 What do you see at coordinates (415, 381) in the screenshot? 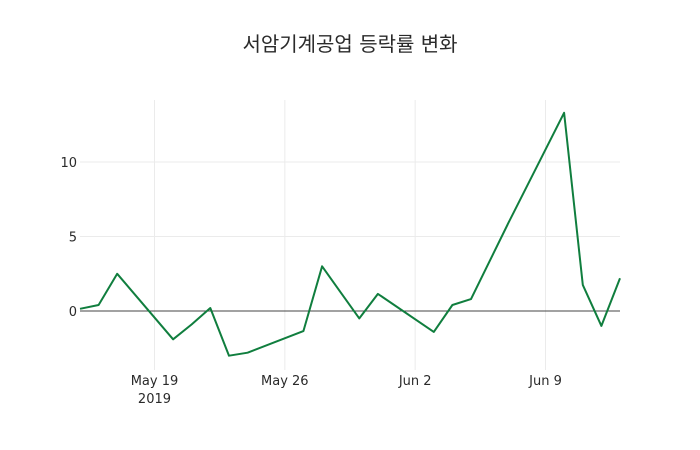
I see `x-tick-label: Jun 2` at bounding box center [415, 381].